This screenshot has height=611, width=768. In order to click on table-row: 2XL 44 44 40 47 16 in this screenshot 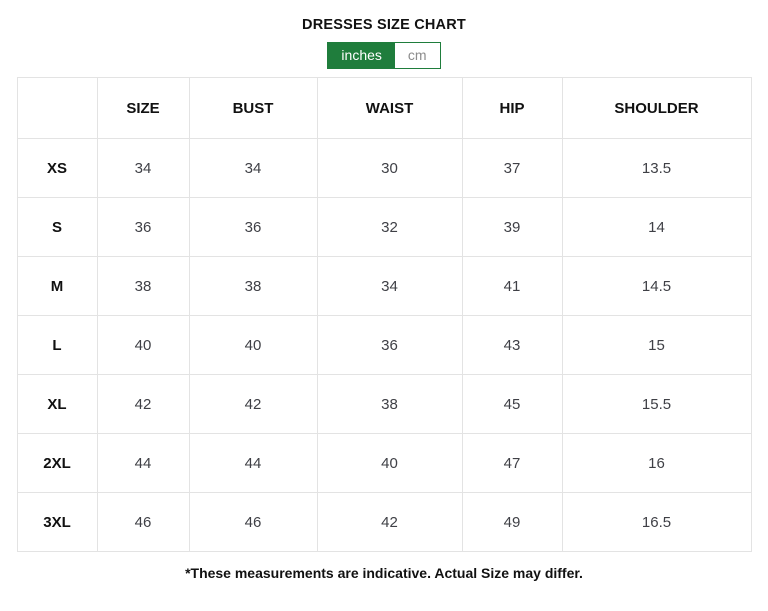, I will do `click(384, 463)`.